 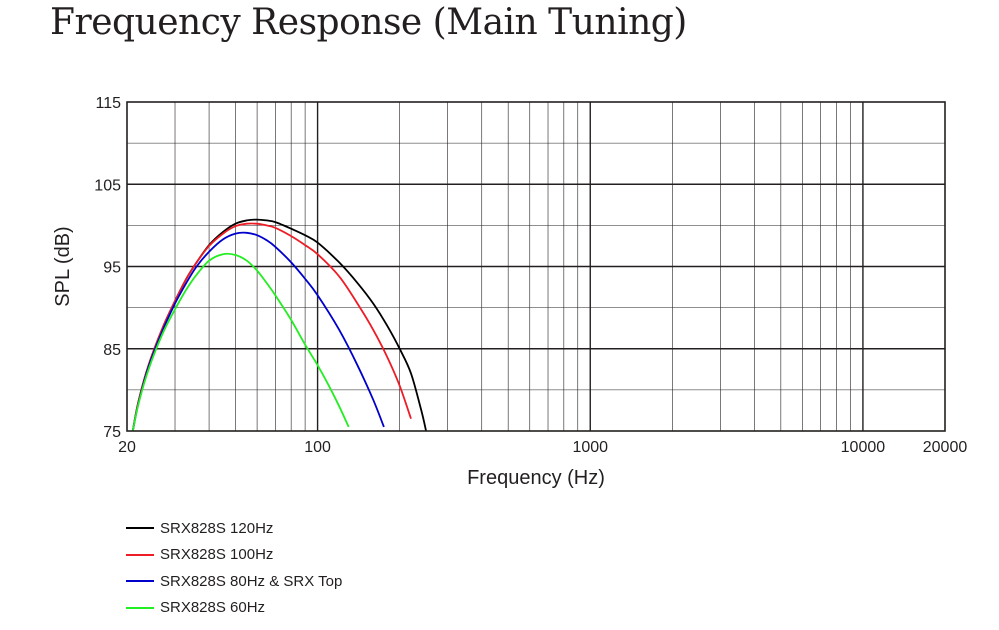 I want to click on y-tick-label: 105, so click(x=107, y=185).